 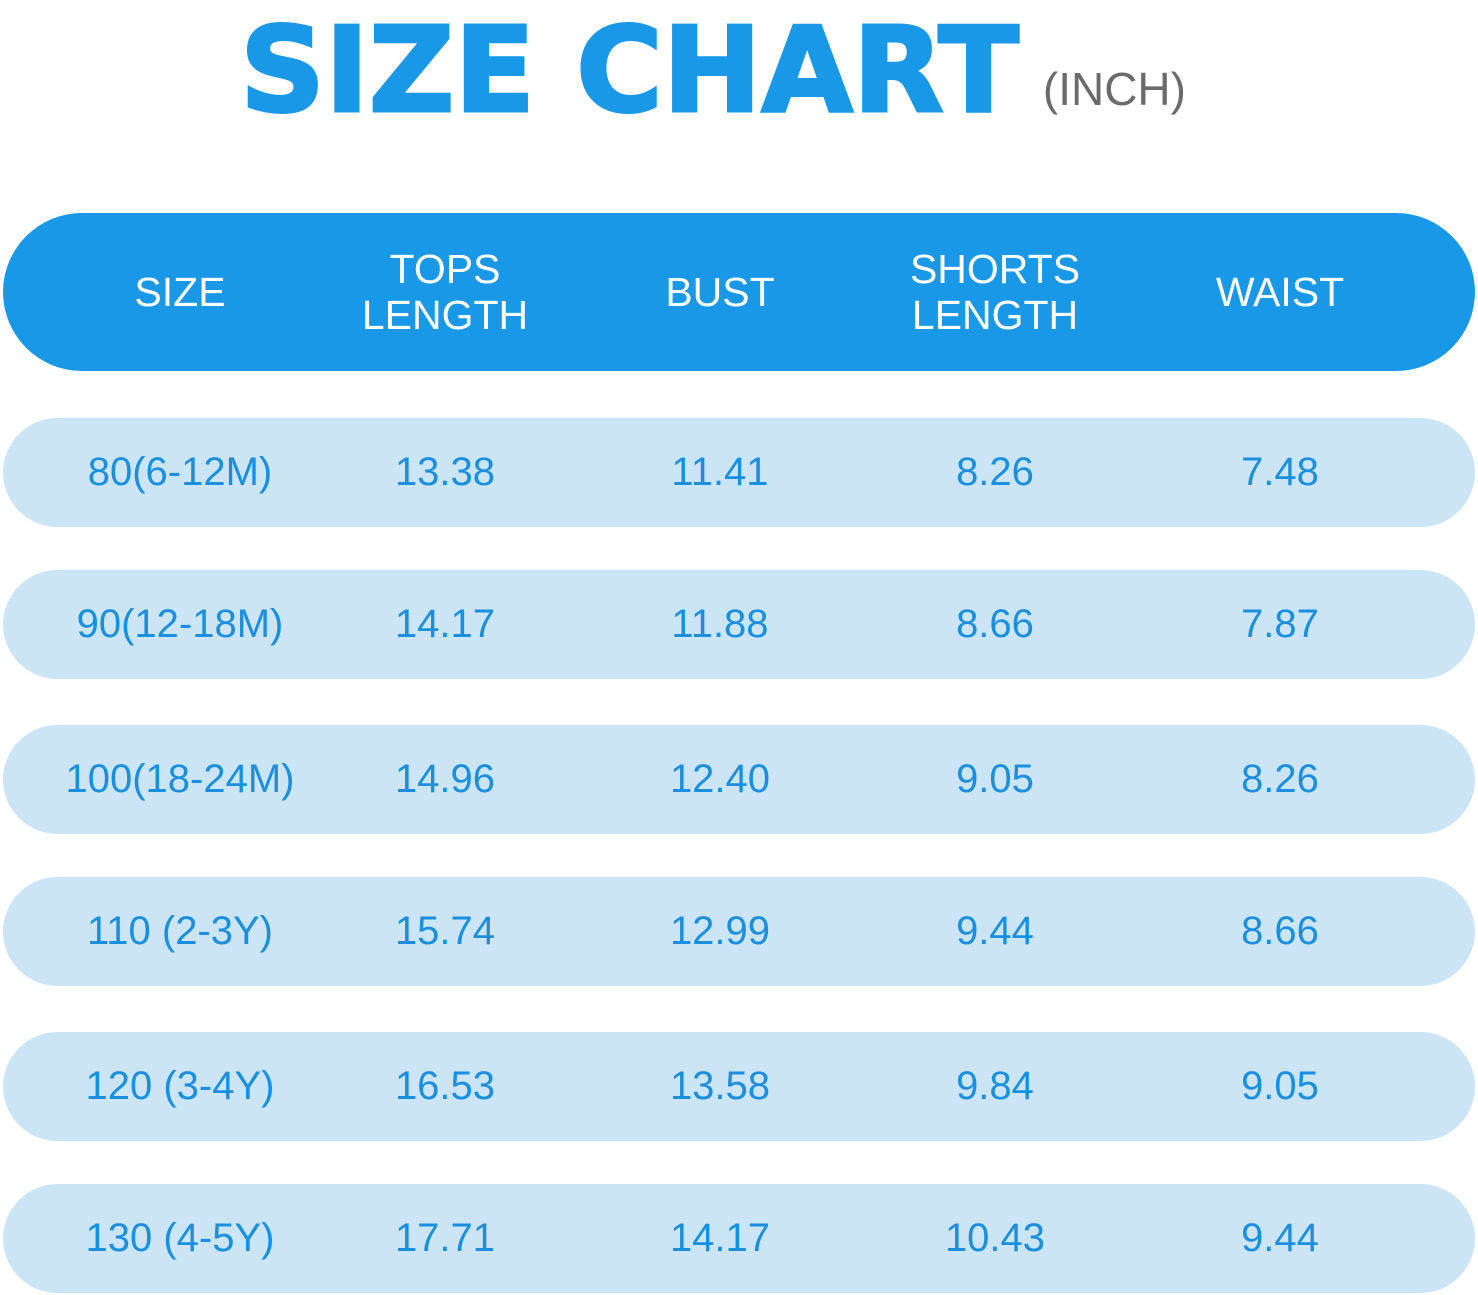 What do you see at coordinates (720, 779) in the screenshot?
I see `cell-bust: 12.40` at bounding box center [720, 779].